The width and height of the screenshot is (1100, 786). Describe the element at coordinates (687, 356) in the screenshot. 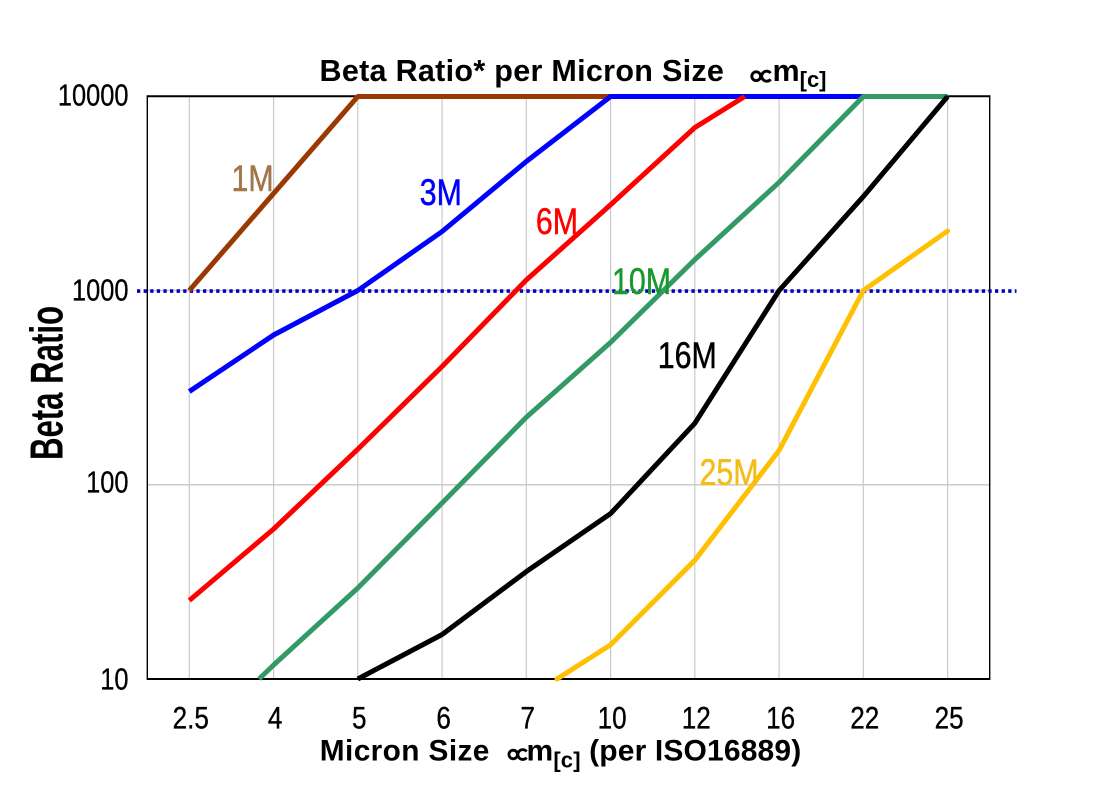

I see `svg-text: 16M` at that location.